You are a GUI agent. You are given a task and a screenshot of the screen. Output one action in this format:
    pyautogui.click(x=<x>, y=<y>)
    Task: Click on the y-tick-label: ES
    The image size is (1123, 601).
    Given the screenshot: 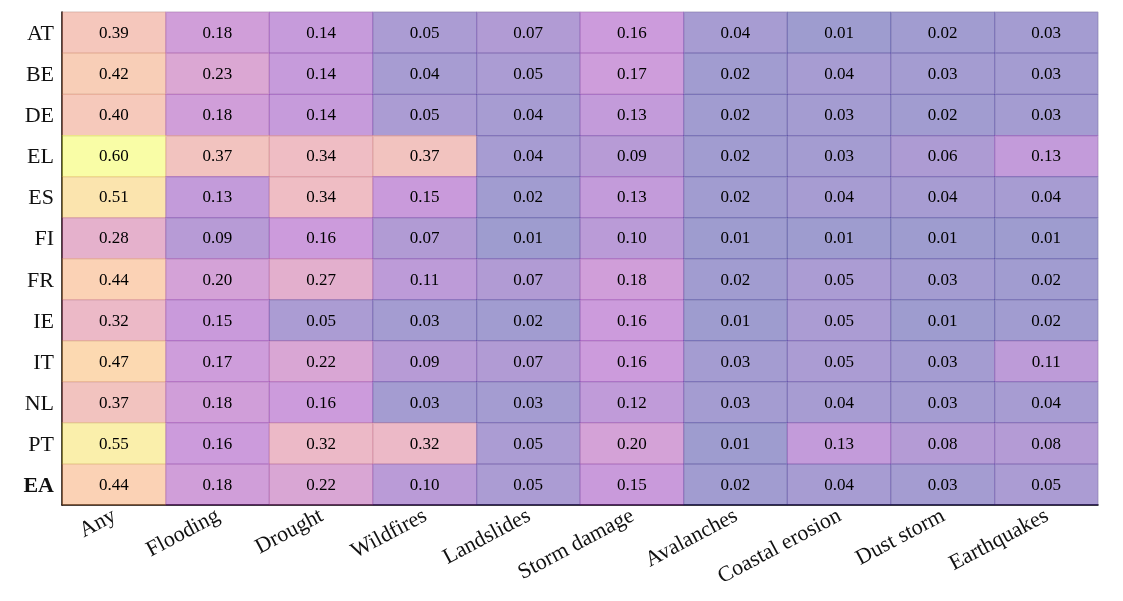 What is the action you would take?
    pyautogui.click(x=41, y=197)
    